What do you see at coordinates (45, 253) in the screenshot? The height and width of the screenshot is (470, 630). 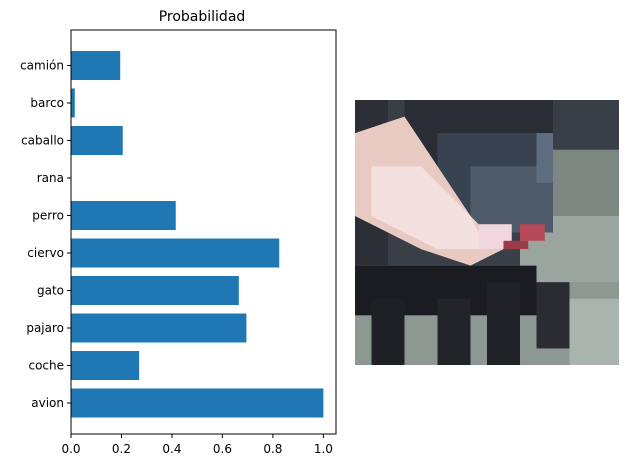 I see `y-tick-label: ciervo` at bounding box center [45, 253].